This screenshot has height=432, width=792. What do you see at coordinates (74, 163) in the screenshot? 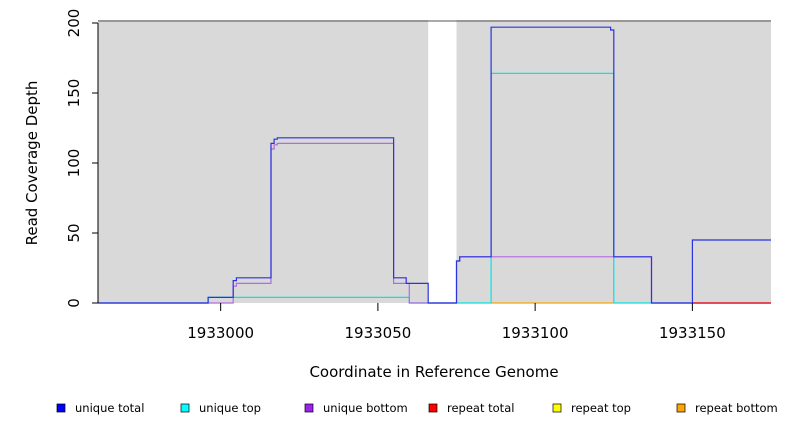
I see `y-tick-label: 100` at bounding box center [74, 163].